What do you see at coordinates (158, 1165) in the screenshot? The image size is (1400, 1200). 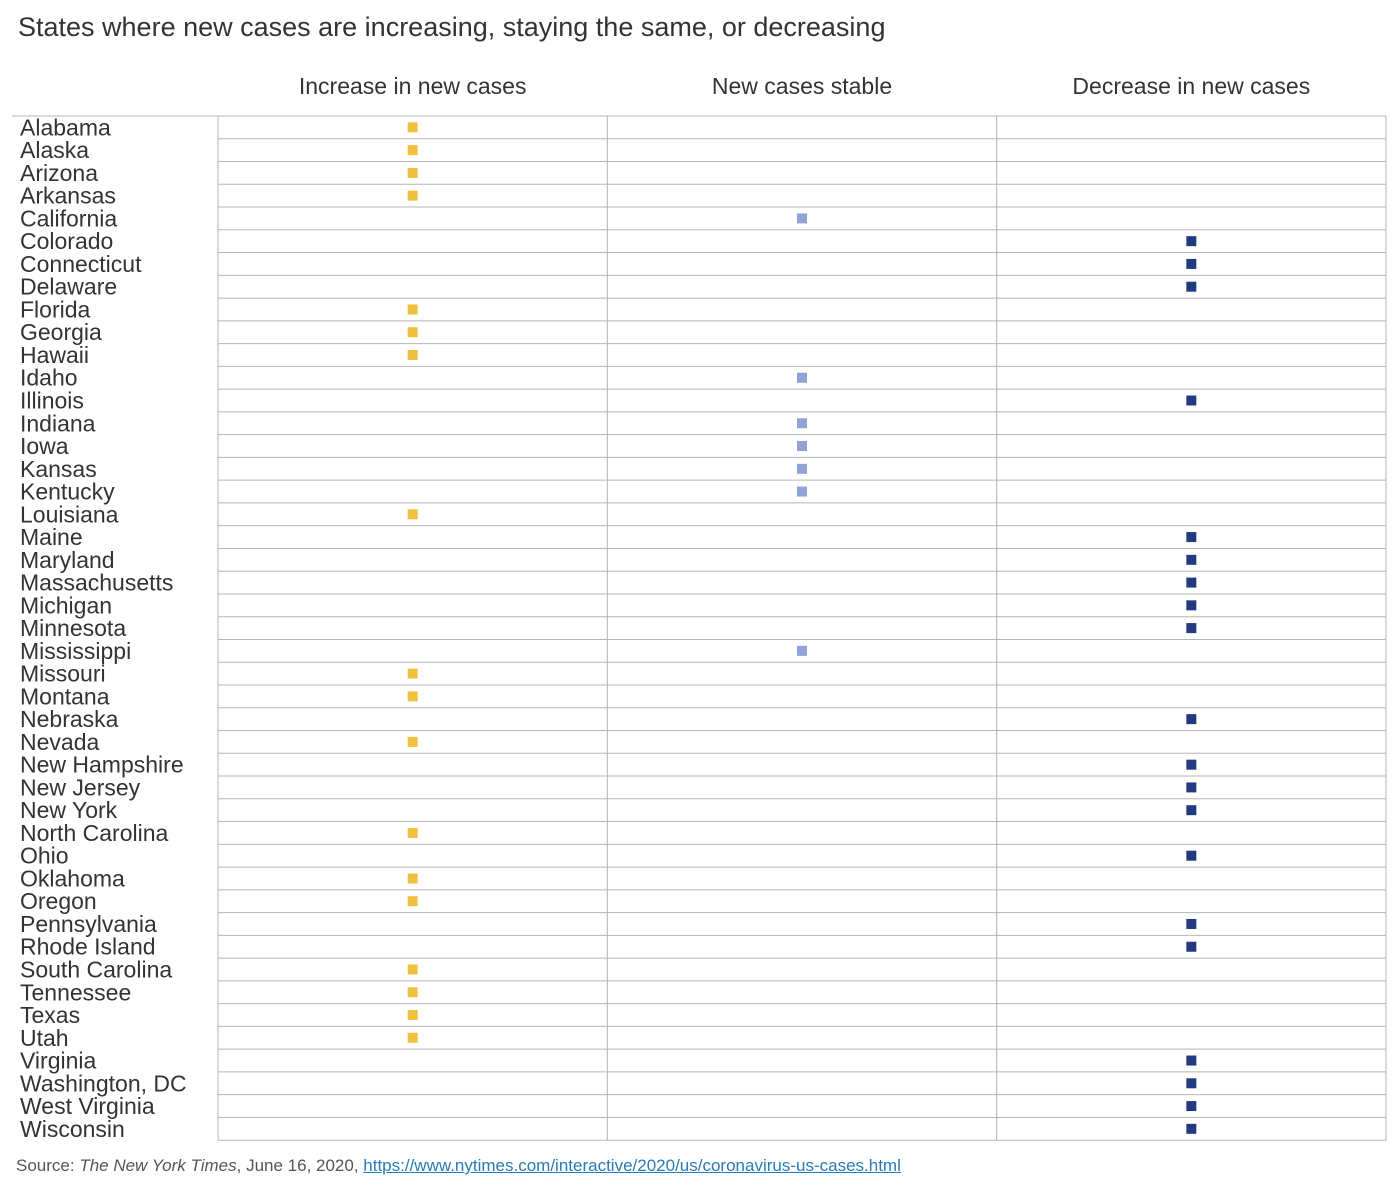 I see `source-publication: The New York Times` at bounding box center [158, 1165].